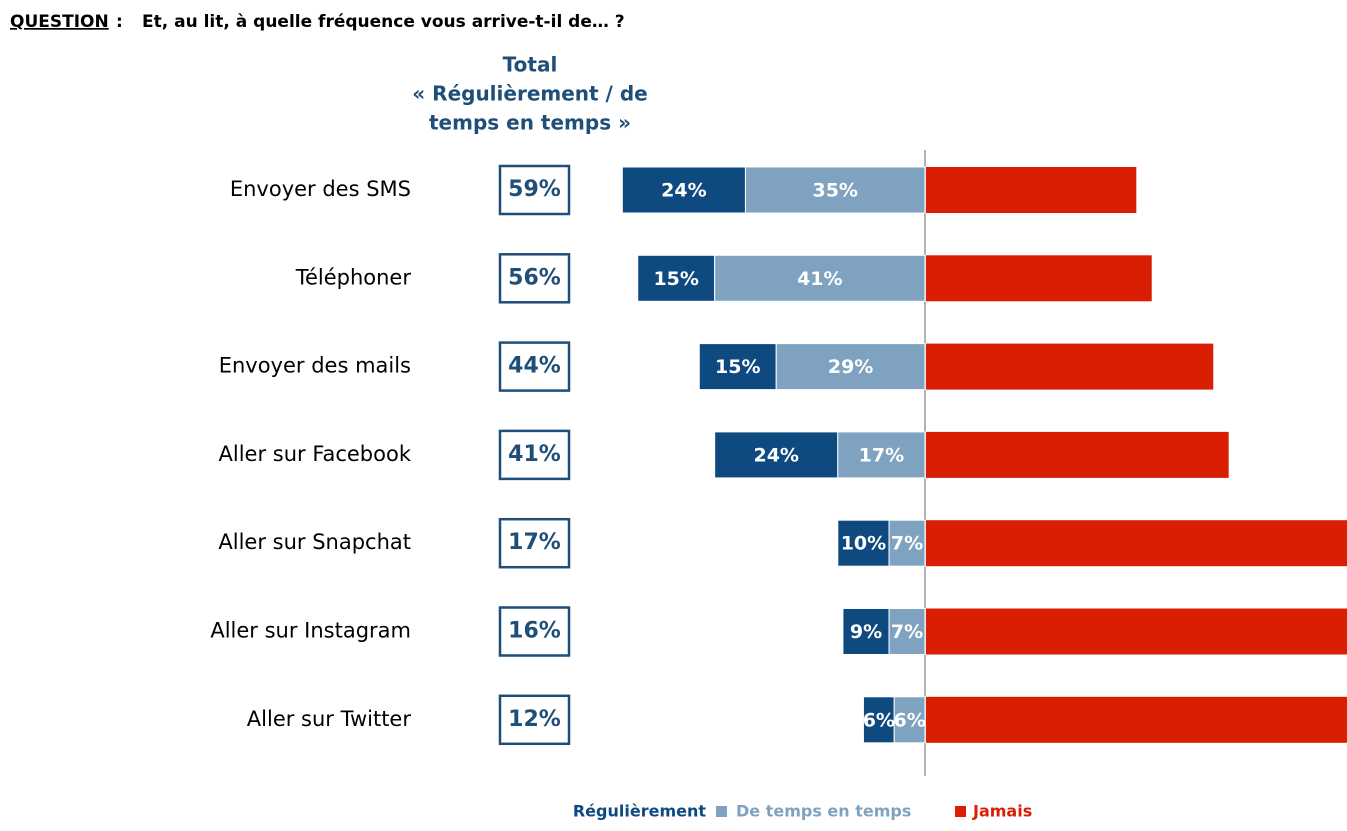  Describe the element at coordinates (315, 454) in the screenshot. I see `category-label: Aller sur Facebook` at that location.